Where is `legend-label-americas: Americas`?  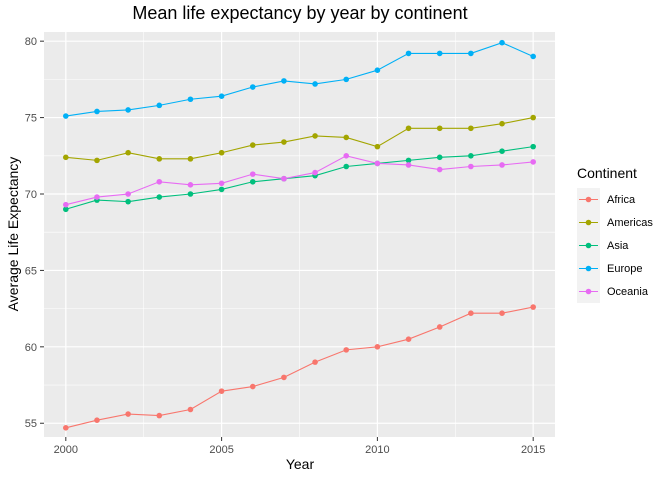 legend-label-americas: Americas is located at coordinates (630, 223).